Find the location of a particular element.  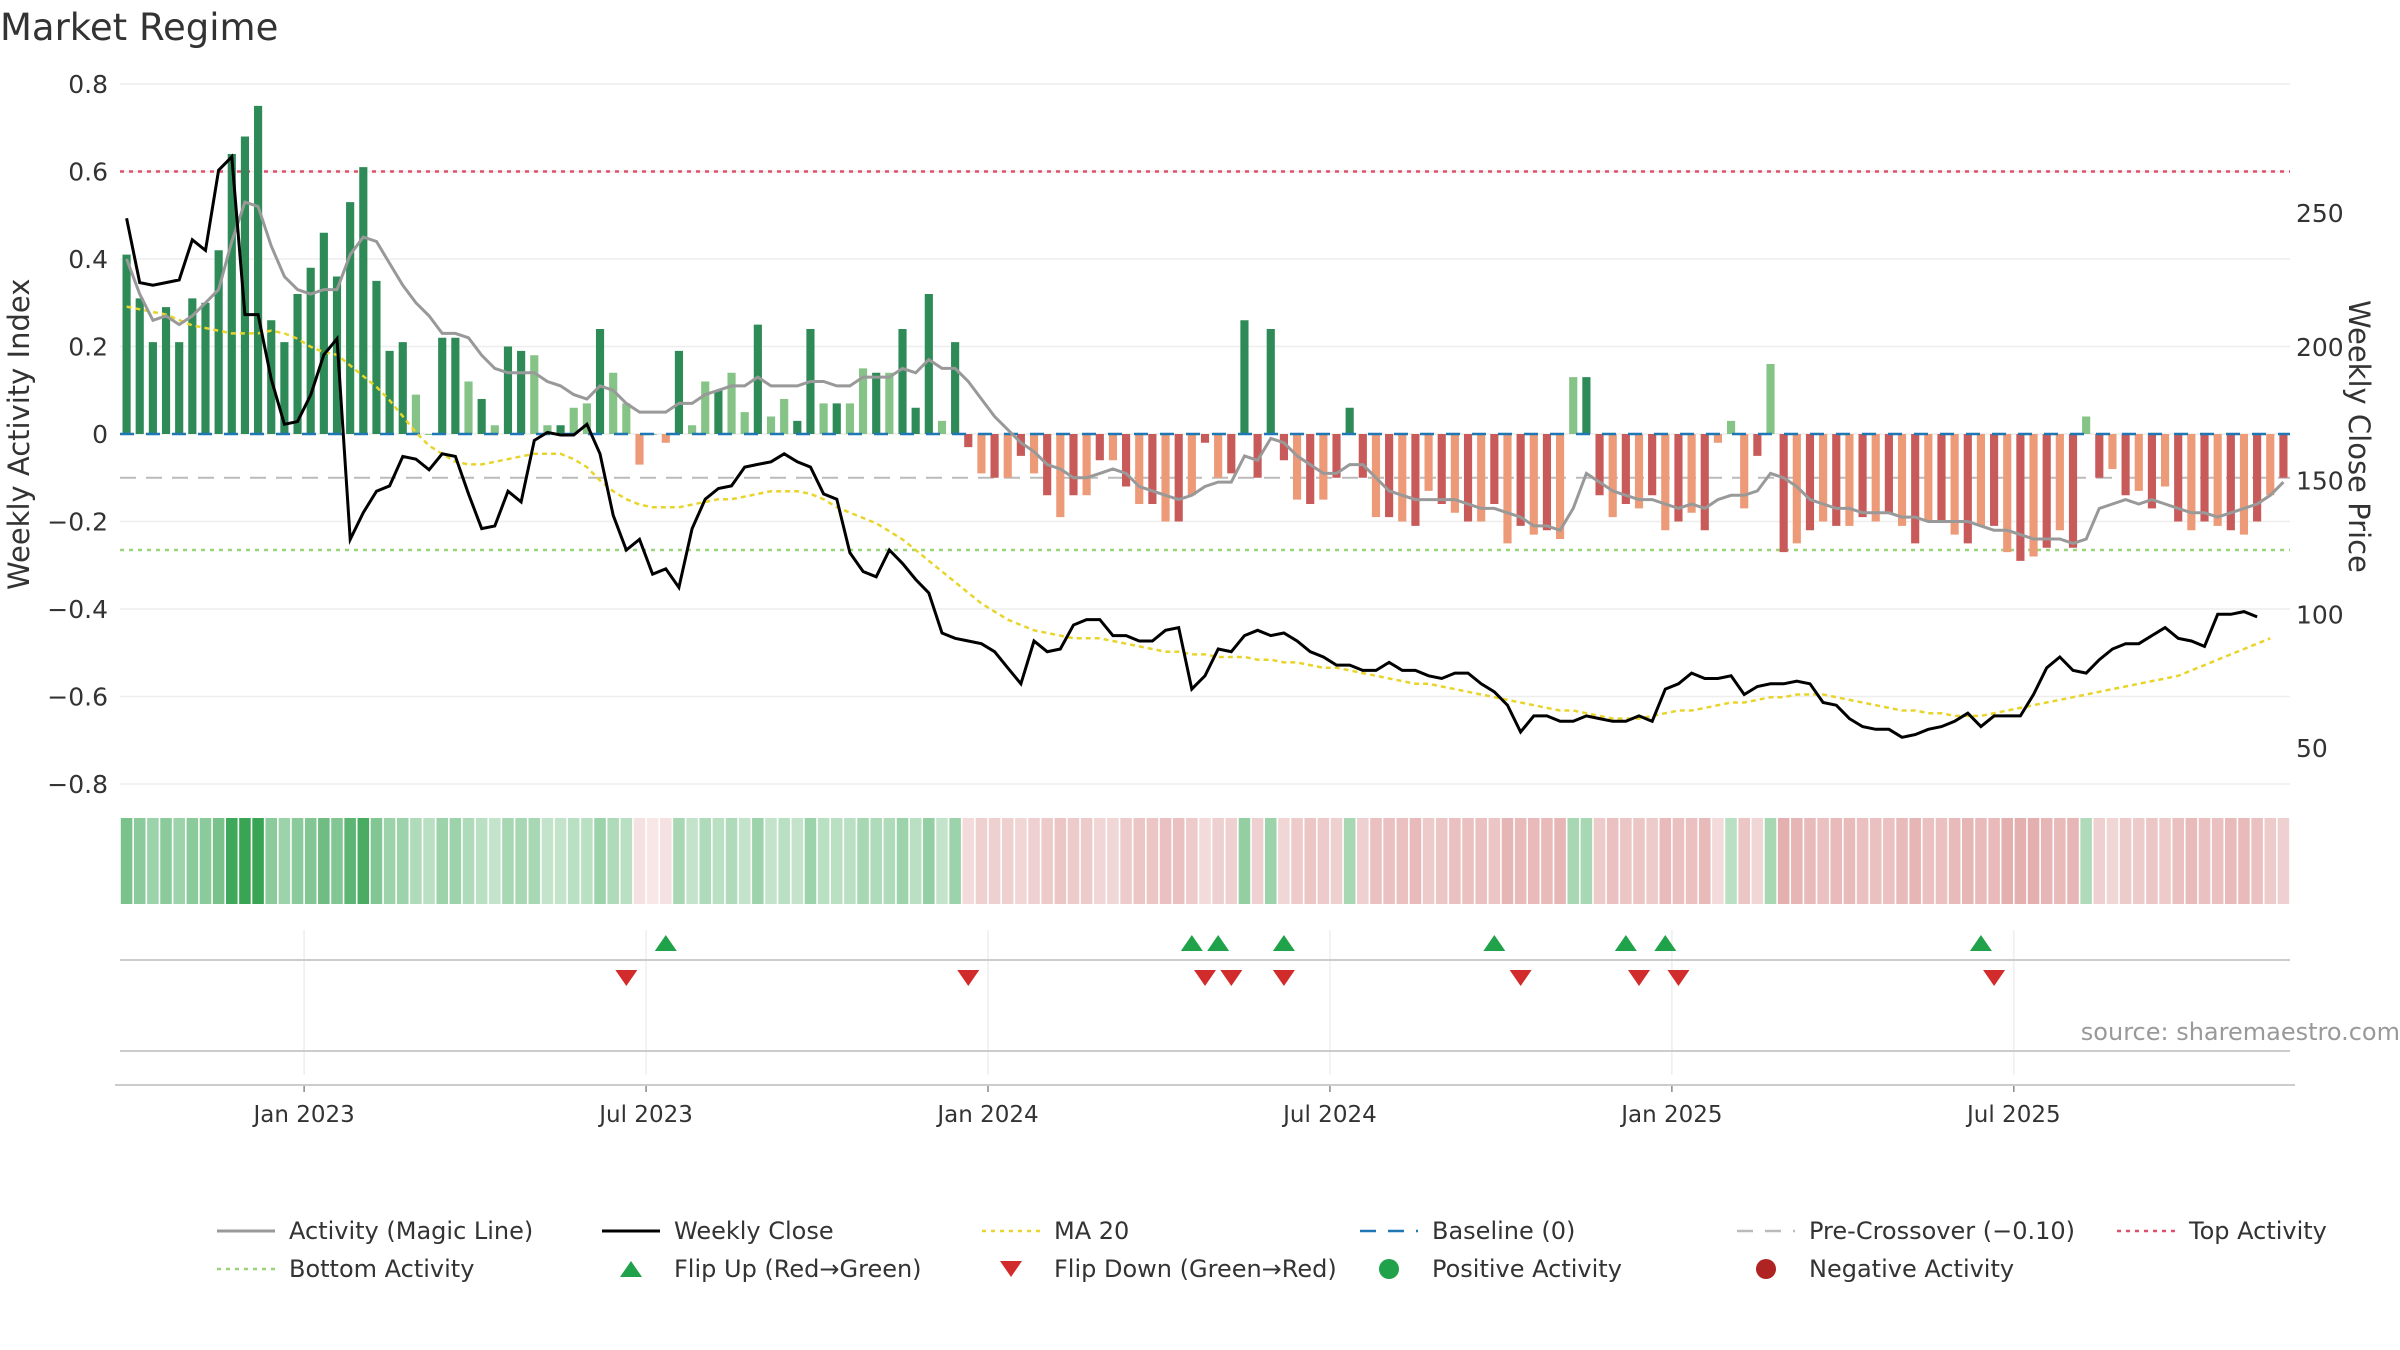

y-left-tick-label: −0.4 is located at coordinates (77, 609).